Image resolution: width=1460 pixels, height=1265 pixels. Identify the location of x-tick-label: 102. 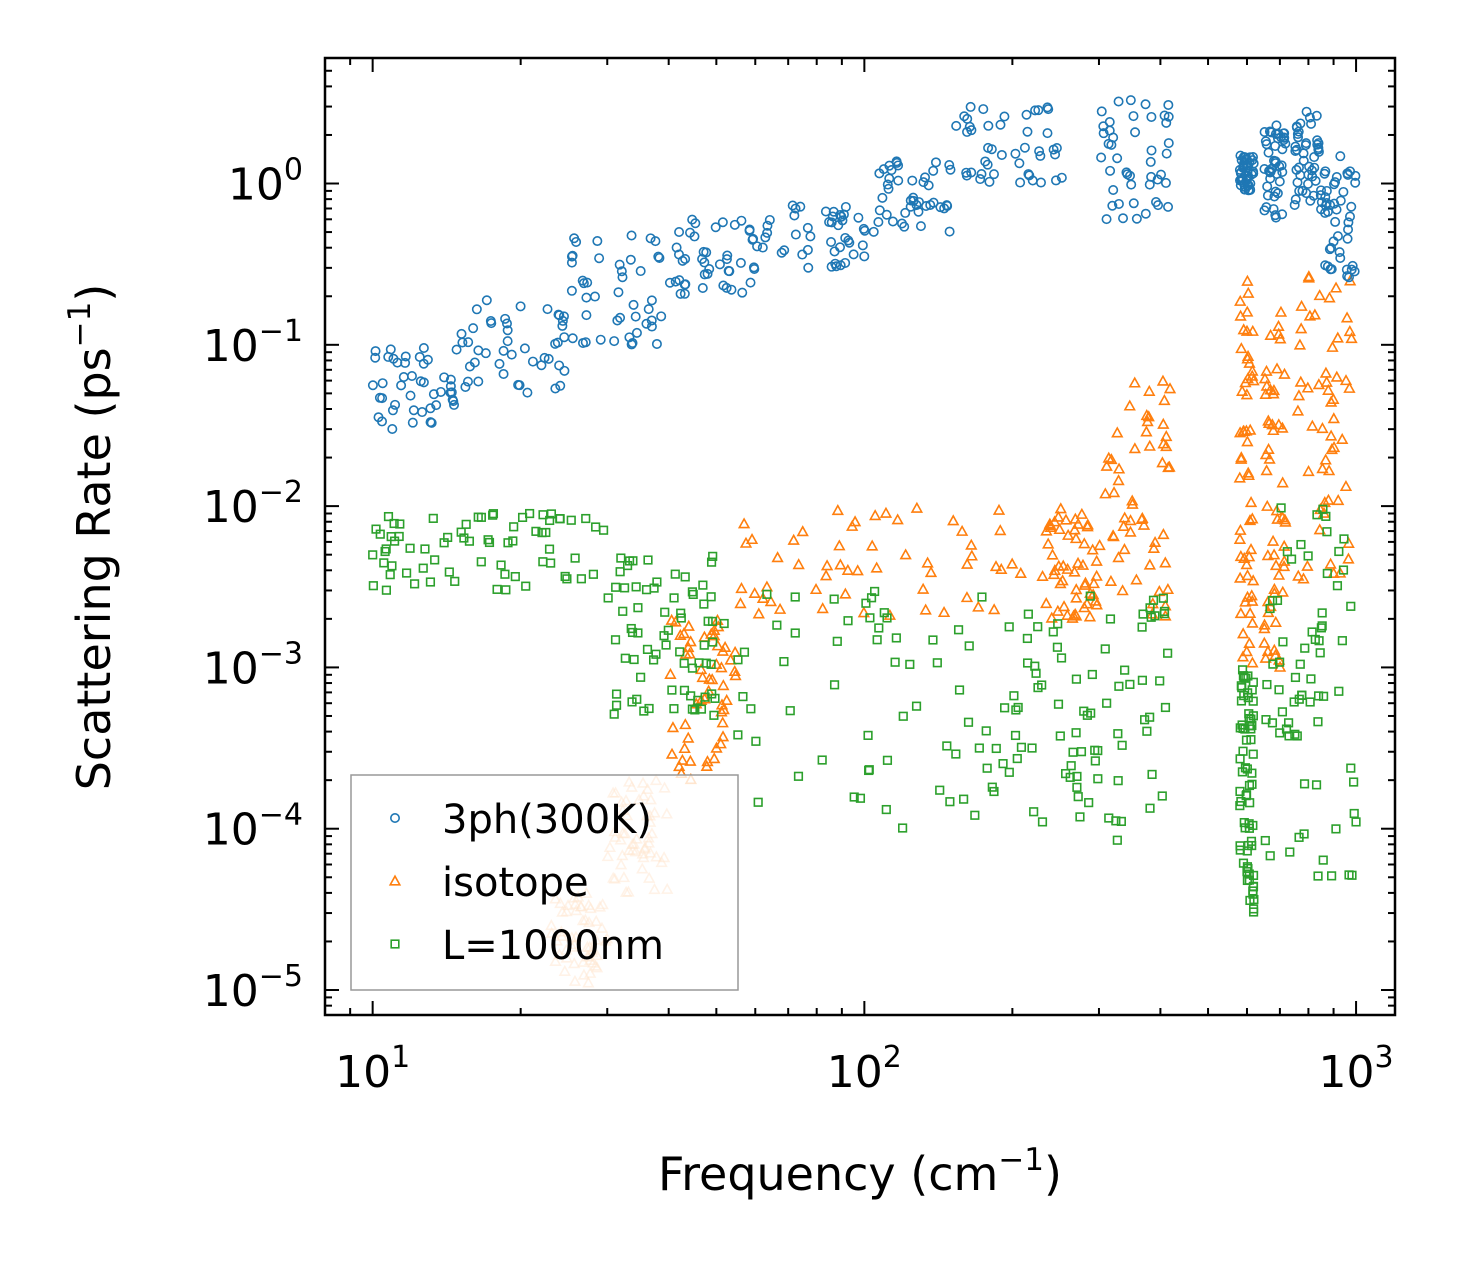
(864, 1069).